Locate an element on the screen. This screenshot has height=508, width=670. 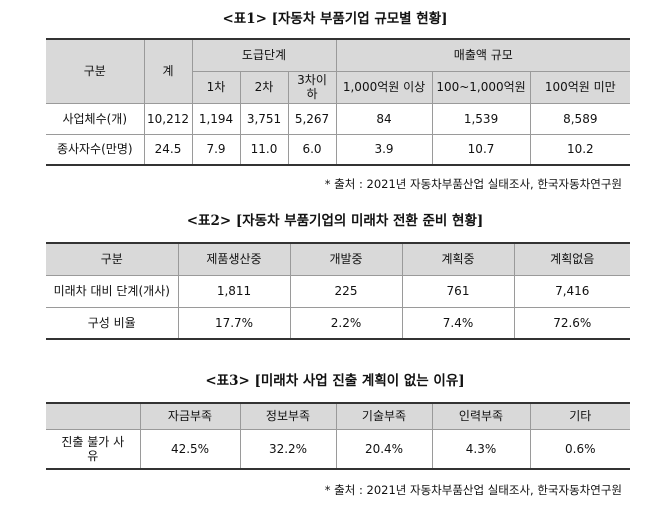
table3-header-tech: 기술부족 is located at coordinates (384, 416).